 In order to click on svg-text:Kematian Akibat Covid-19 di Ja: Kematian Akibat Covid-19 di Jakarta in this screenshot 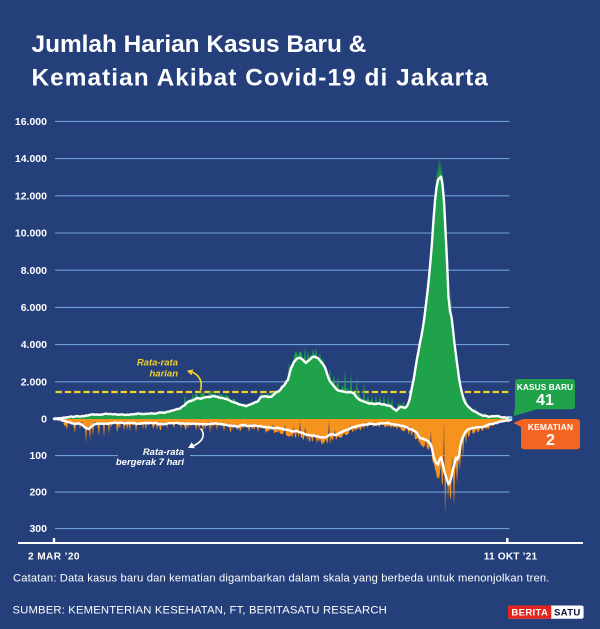, I will do `click(260, 78)`.